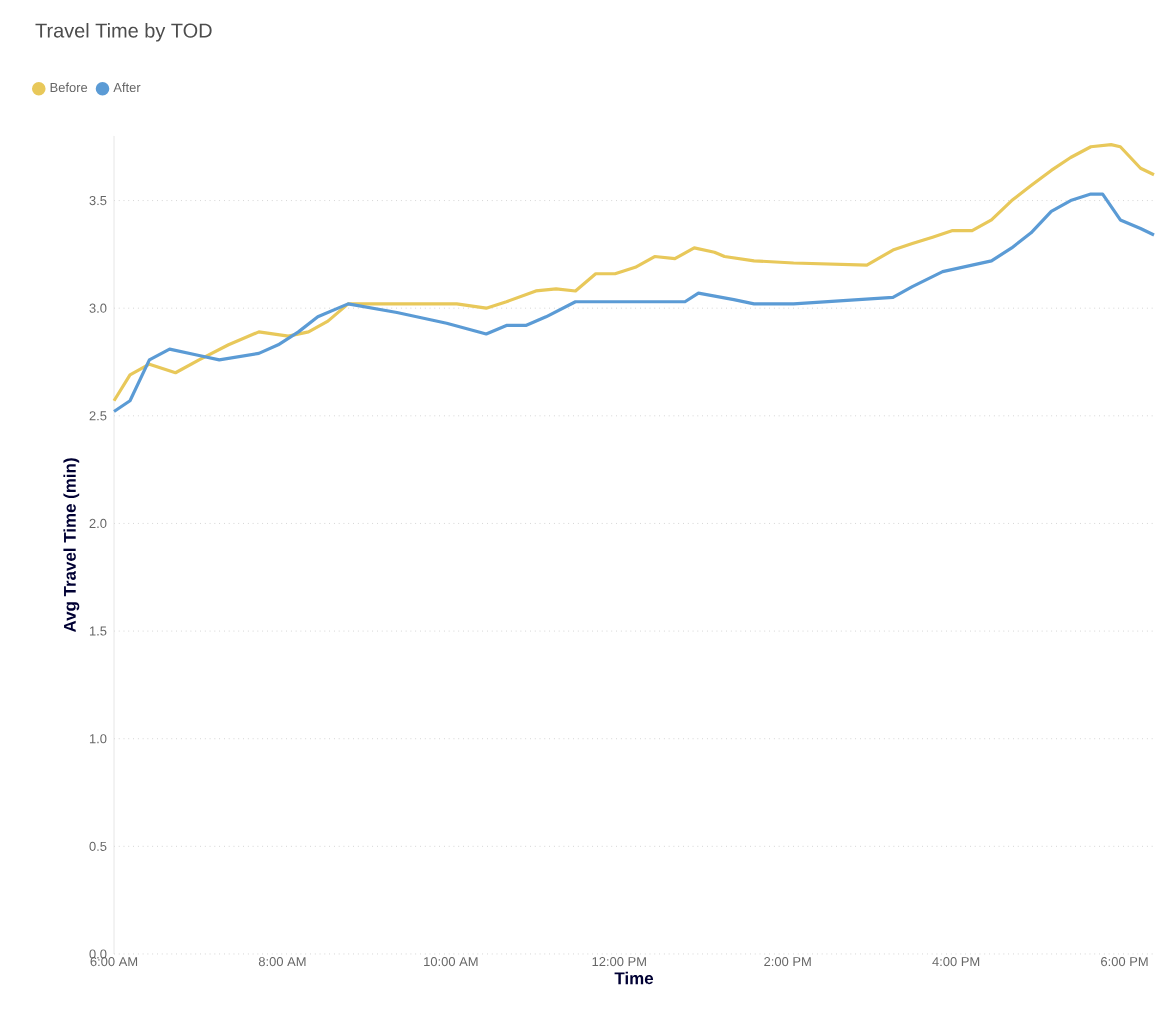  Describe the element at coordinates (71, 545) in the screenshot. I see `y-axis-title: Avg Travel Time (min)` at that location.